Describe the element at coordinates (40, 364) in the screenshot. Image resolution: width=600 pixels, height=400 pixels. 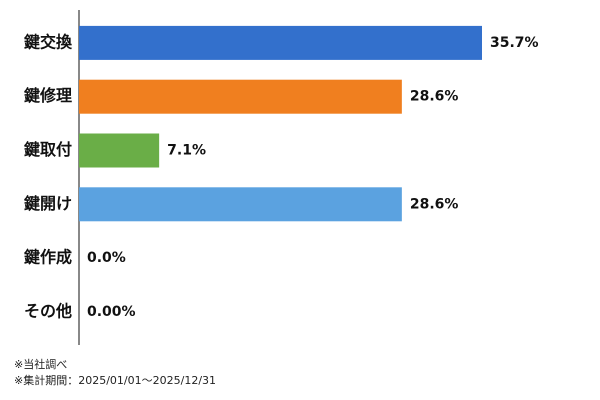
I see `footnote: ※当社調べ` at that location.